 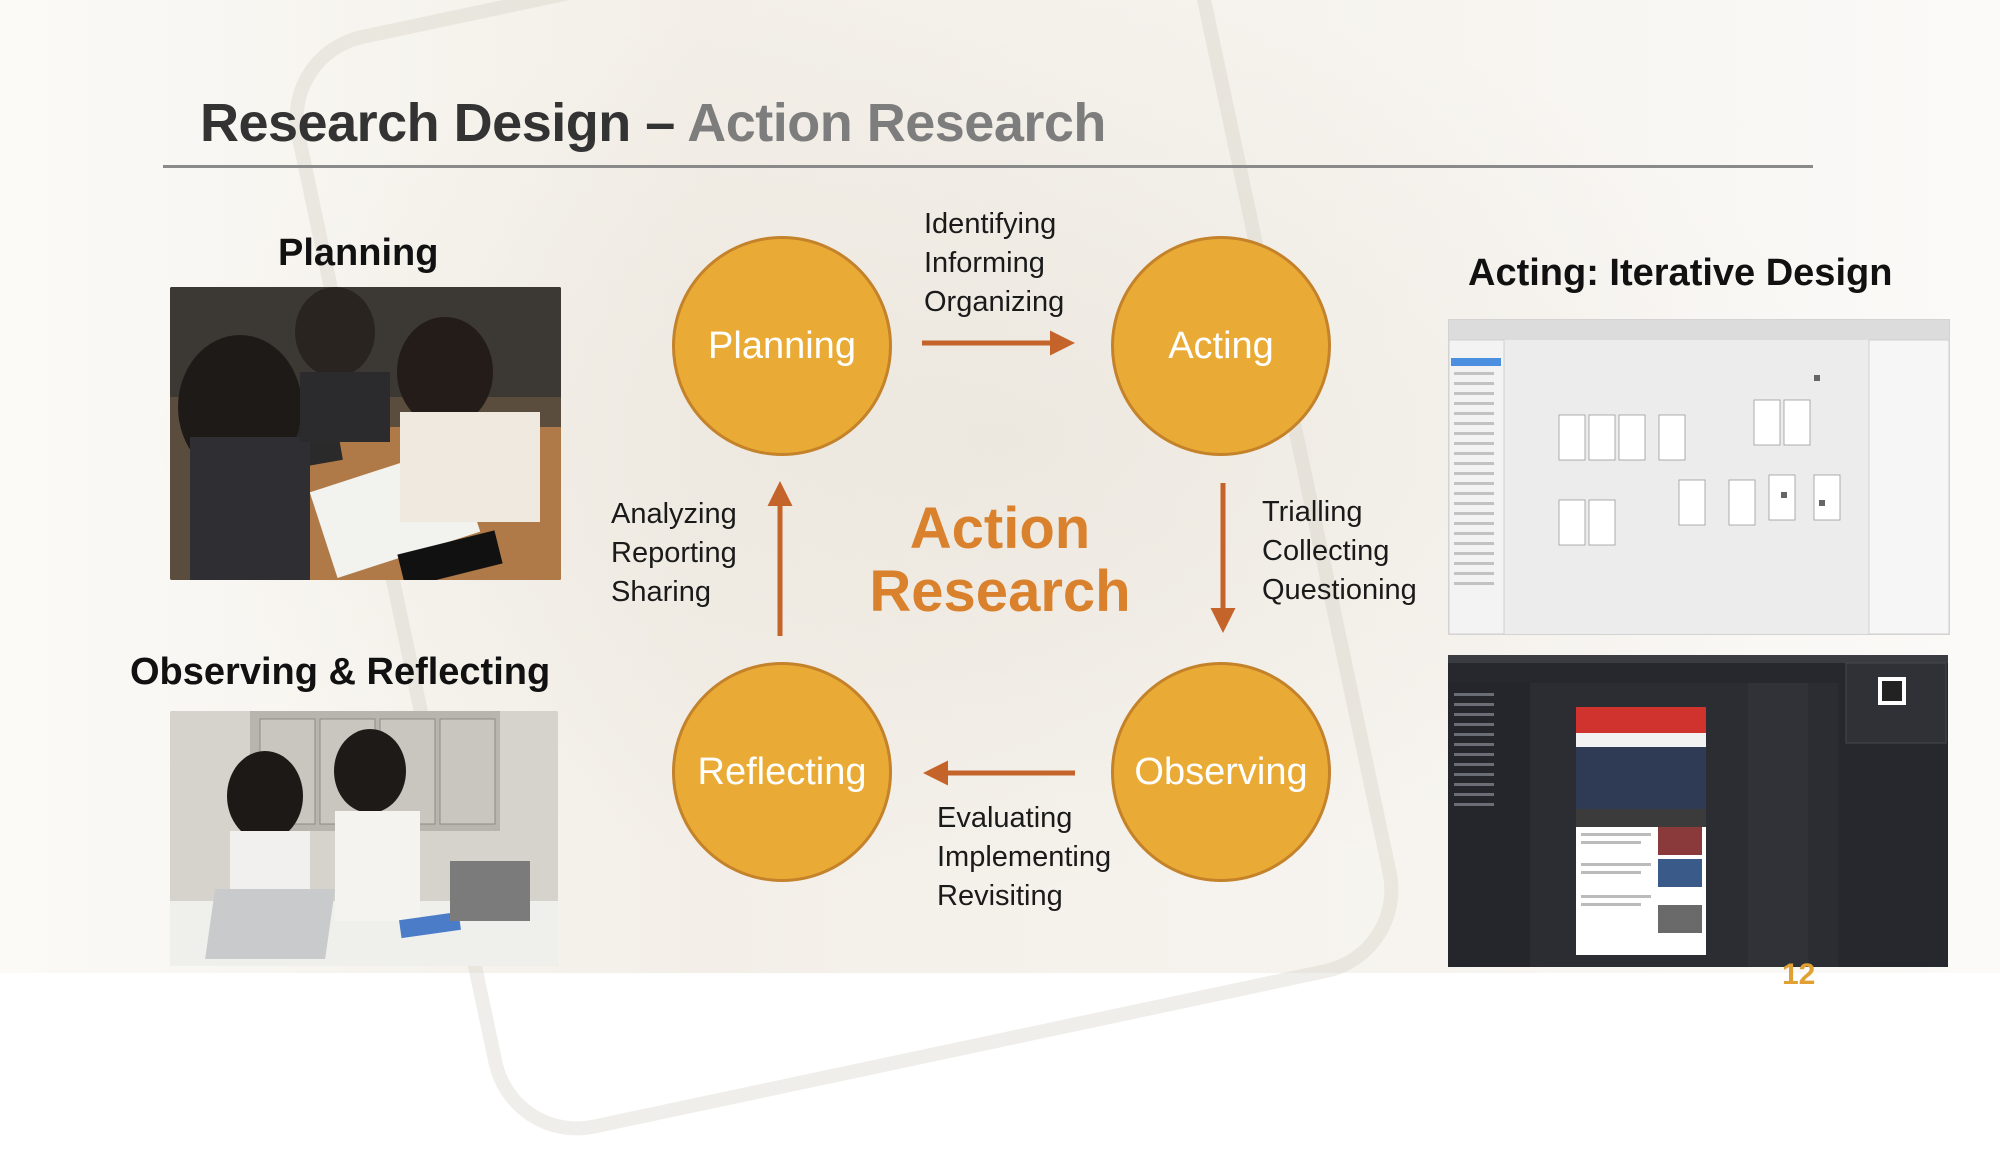 I want to click on observing-photo, so click(x=364, y=838).